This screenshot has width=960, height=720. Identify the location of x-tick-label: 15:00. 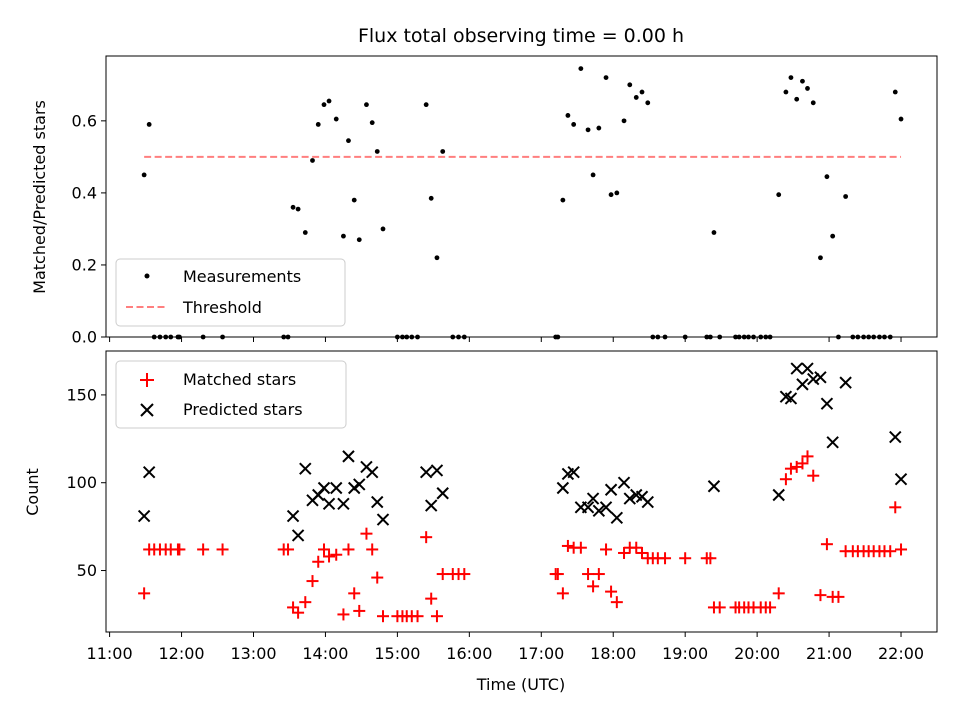
(397, 653).